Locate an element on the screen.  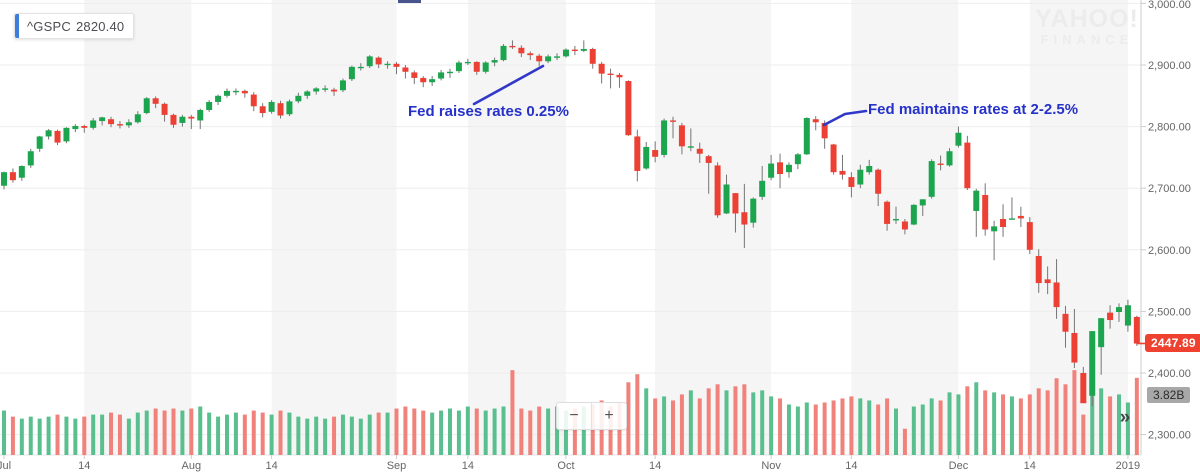
x-axis-label: Nov is located at coordinates (771, 466).